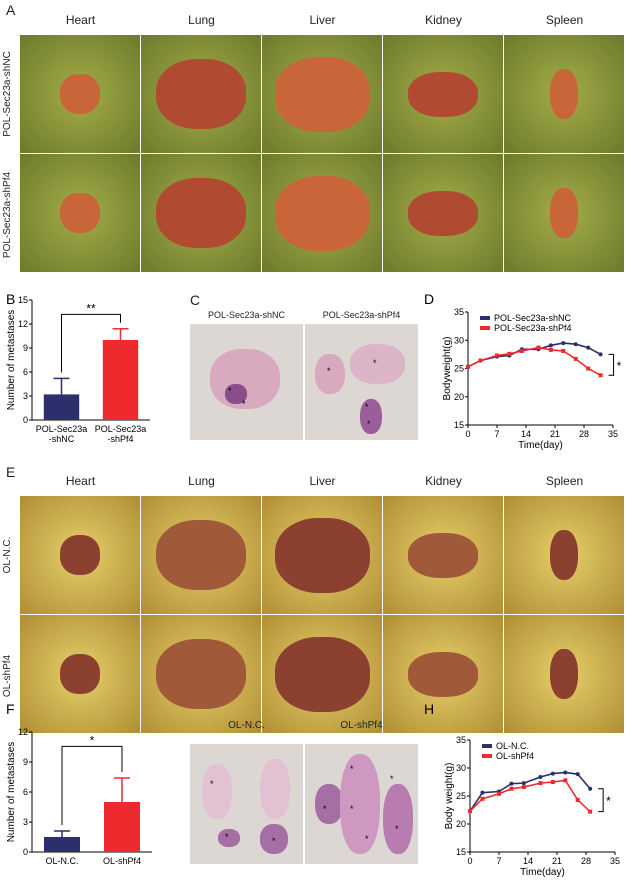  Describe the element at coordinates (322, 20) in the screenshot. I see `organ-header: Liver` at that location.